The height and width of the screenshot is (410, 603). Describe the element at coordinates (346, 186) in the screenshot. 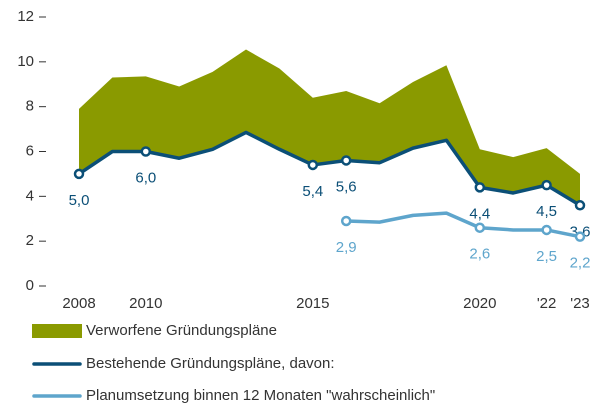

I see `data-label: 5,6` at that location.